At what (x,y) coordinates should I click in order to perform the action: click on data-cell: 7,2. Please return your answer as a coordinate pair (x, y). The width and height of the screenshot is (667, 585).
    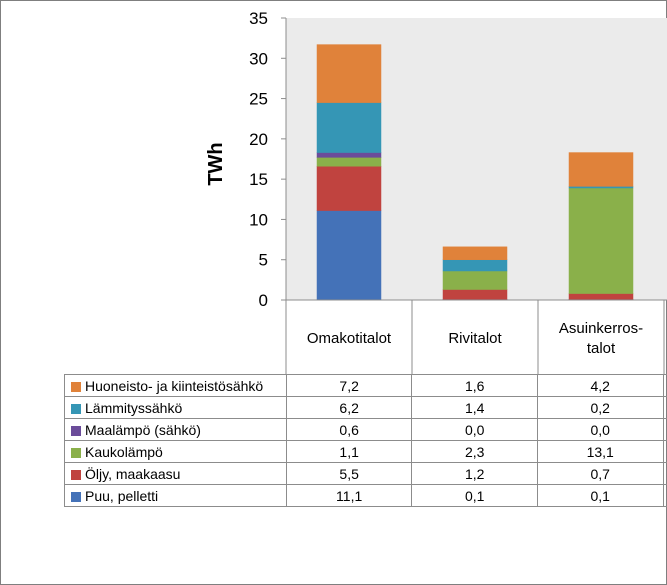
    Looking at the image, I should click on (349, 385).